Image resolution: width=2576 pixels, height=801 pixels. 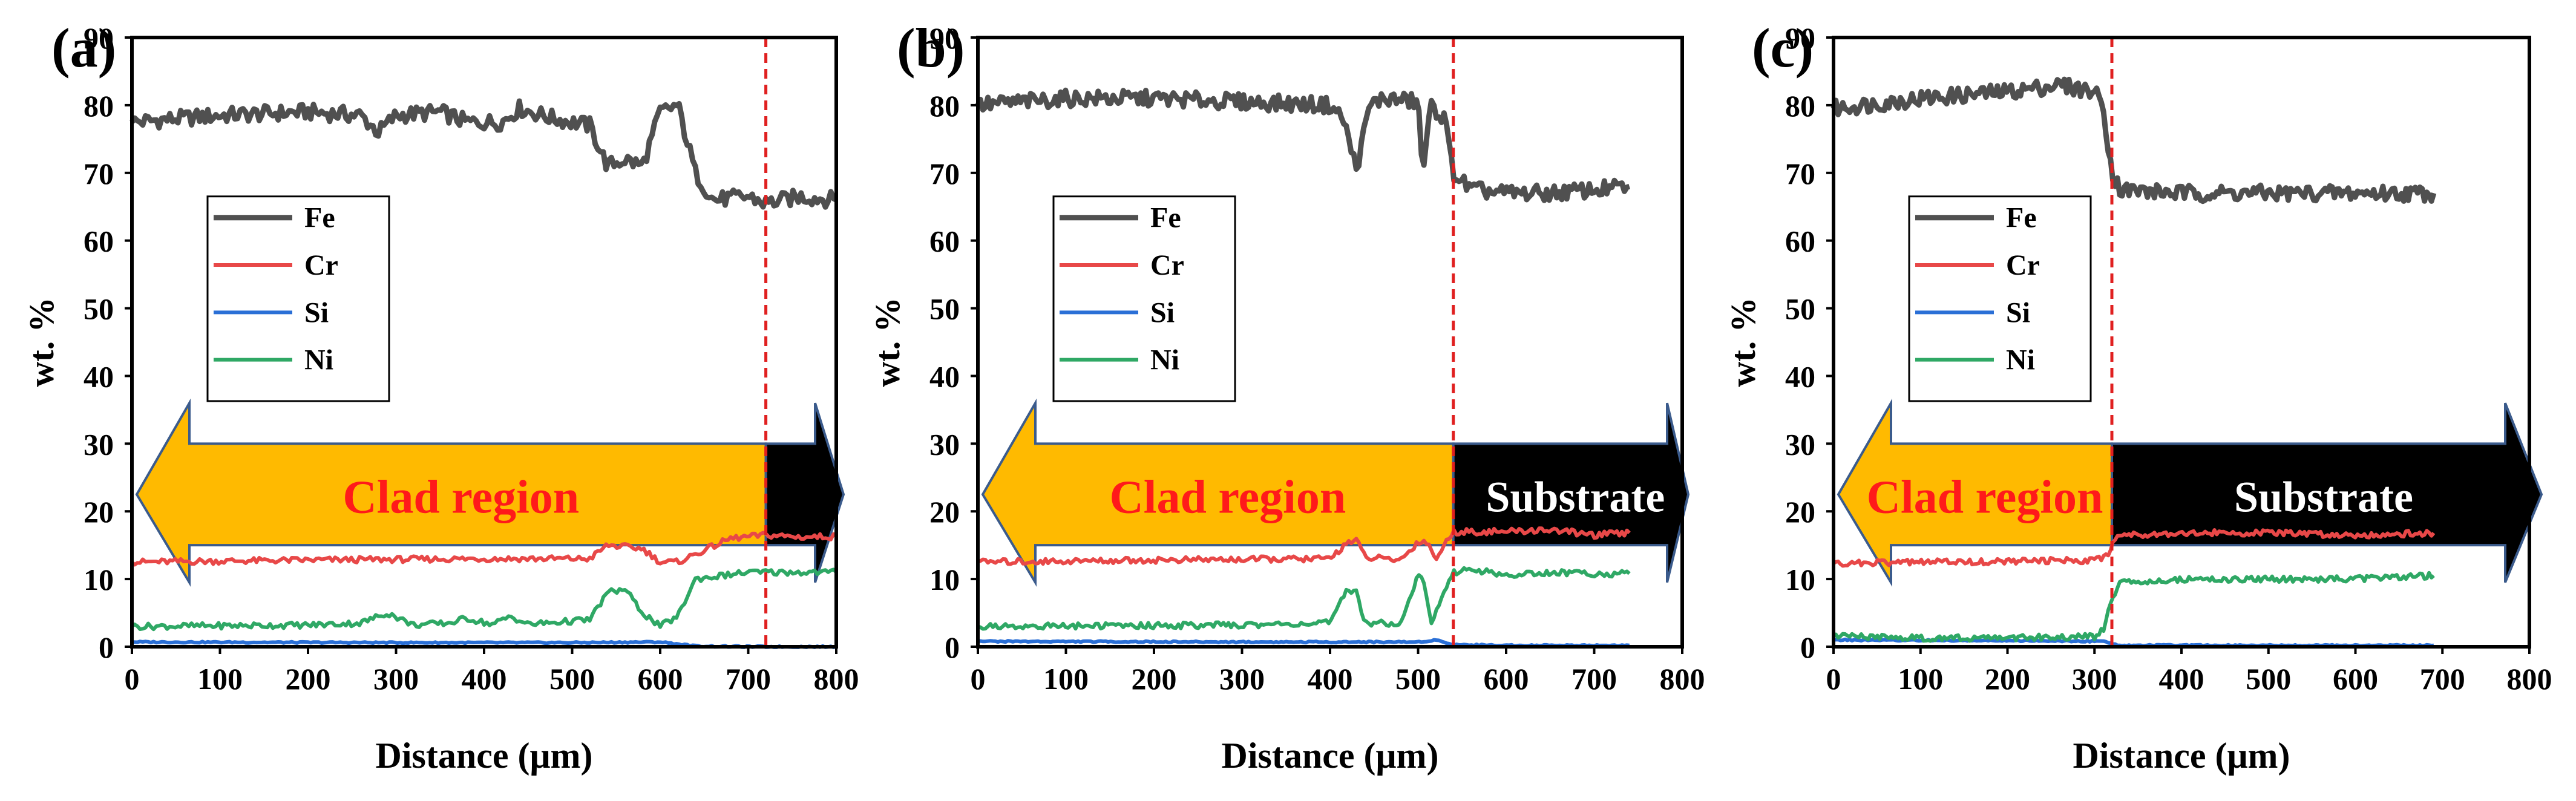 I want to click on panel-label: (b), so click(x=931, y=48).